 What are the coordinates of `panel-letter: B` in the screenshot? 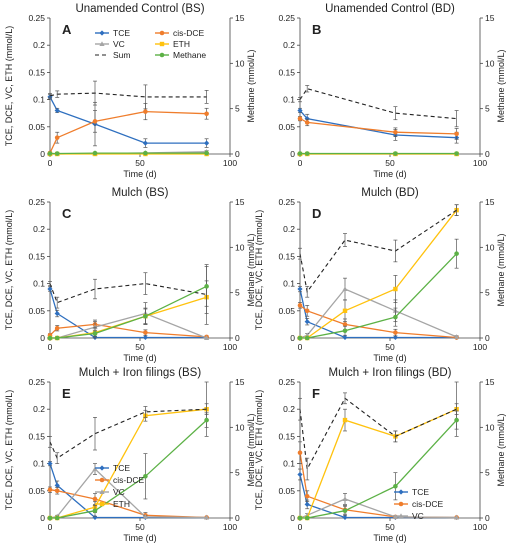 It's located at (316, 29).